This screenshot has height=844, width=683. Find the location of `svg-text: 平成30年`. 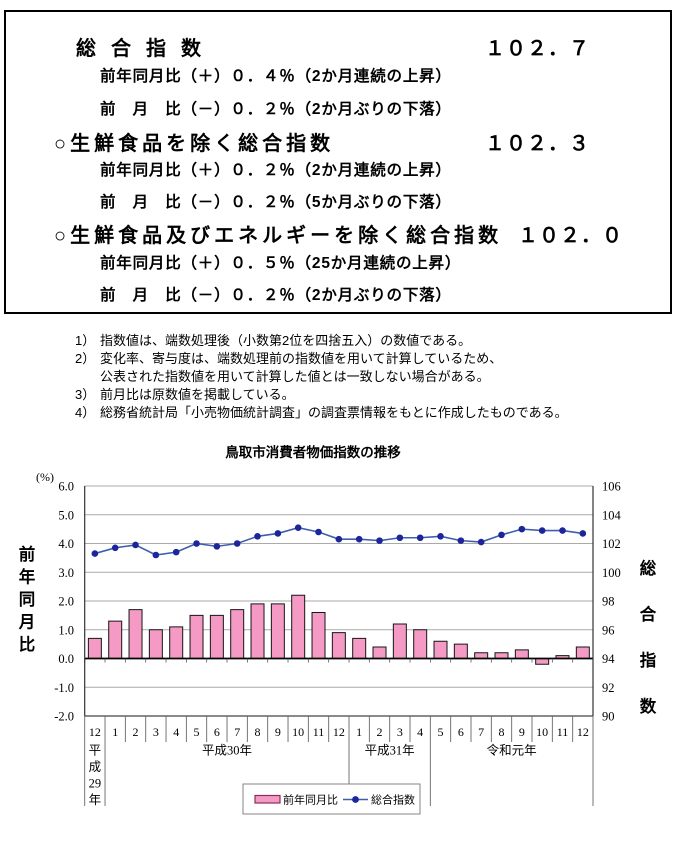

svg-text: 平成30年 is located at coordinates (227, 751).